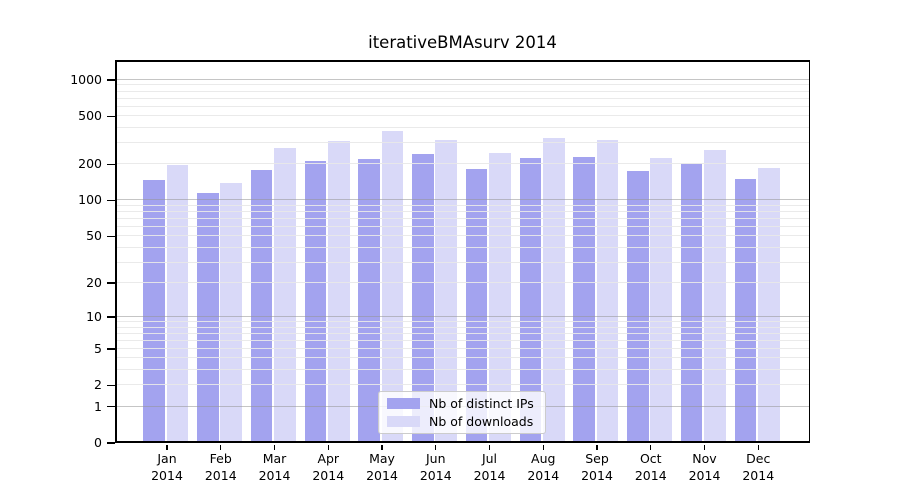 The height and width of the screenshot is (500, 900). What do you see at coordinates (436, 447) in the screenshot?
I see `x-tick-mark-jun` at bounding box center [436, 447].